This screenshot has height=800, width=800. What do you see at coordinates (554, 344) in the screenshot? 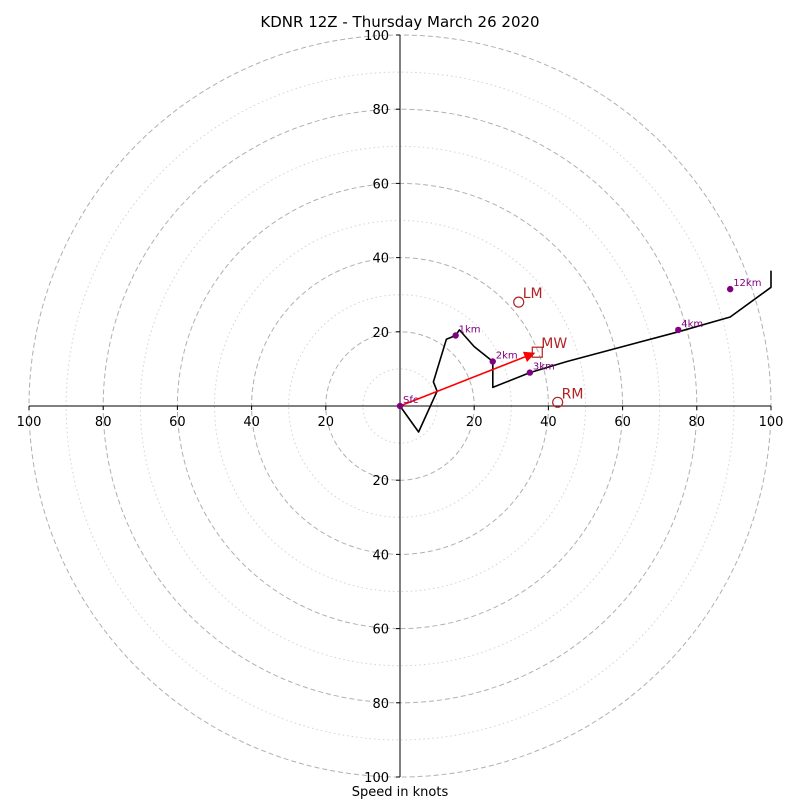
I see `storm-motion-label: MW` at bounding box center [554, 344].